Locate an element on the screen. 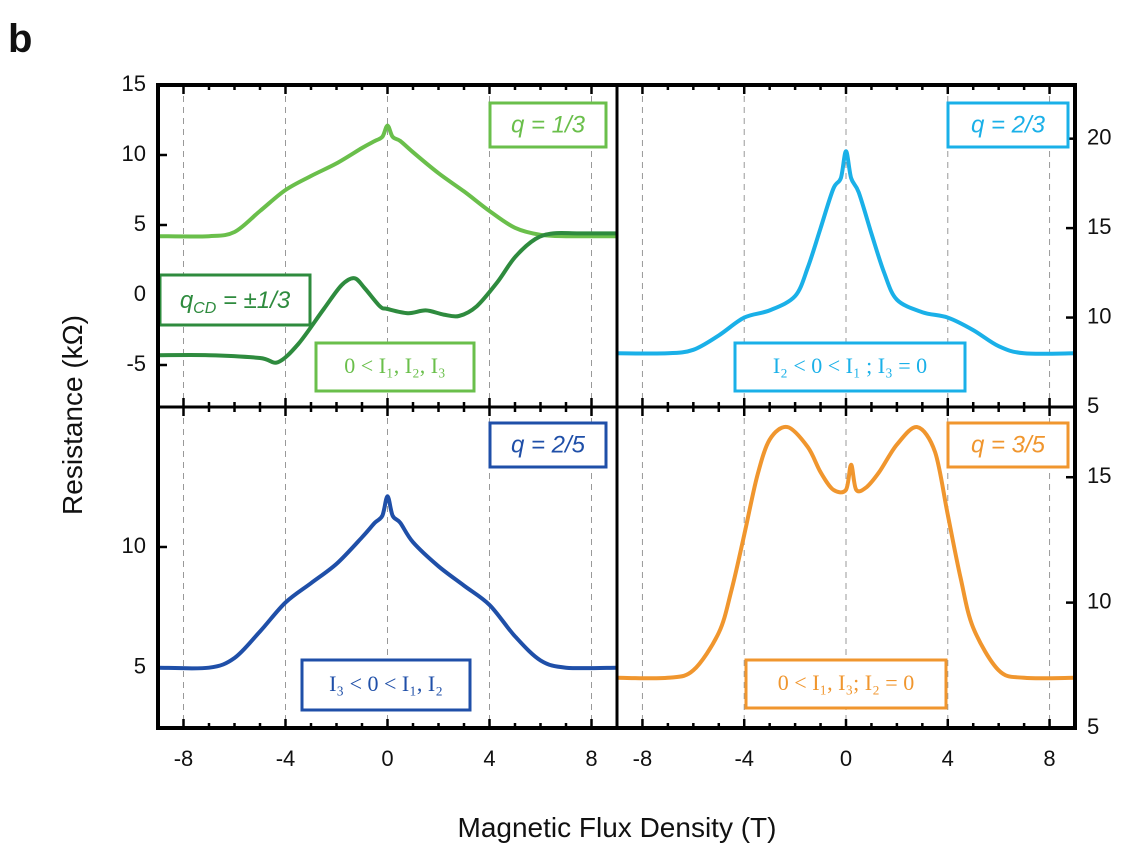 This screenshot has width=1134, height=845. q-label: q = 3/5 is located at coordinates (1008, 444).